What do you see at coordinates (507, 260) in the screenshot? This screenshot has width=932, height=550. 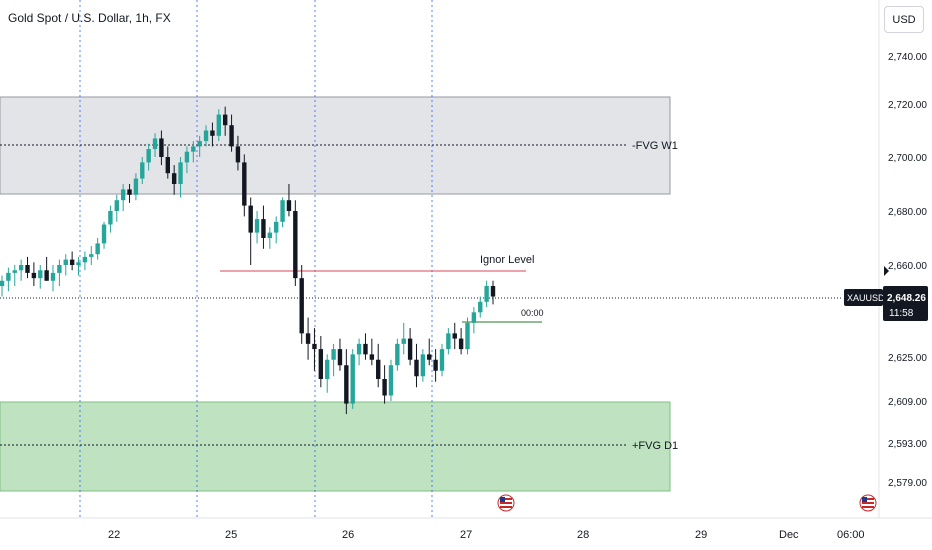 I see `ignore-level-label: Ignor Level` at bounding box center [507, 260].